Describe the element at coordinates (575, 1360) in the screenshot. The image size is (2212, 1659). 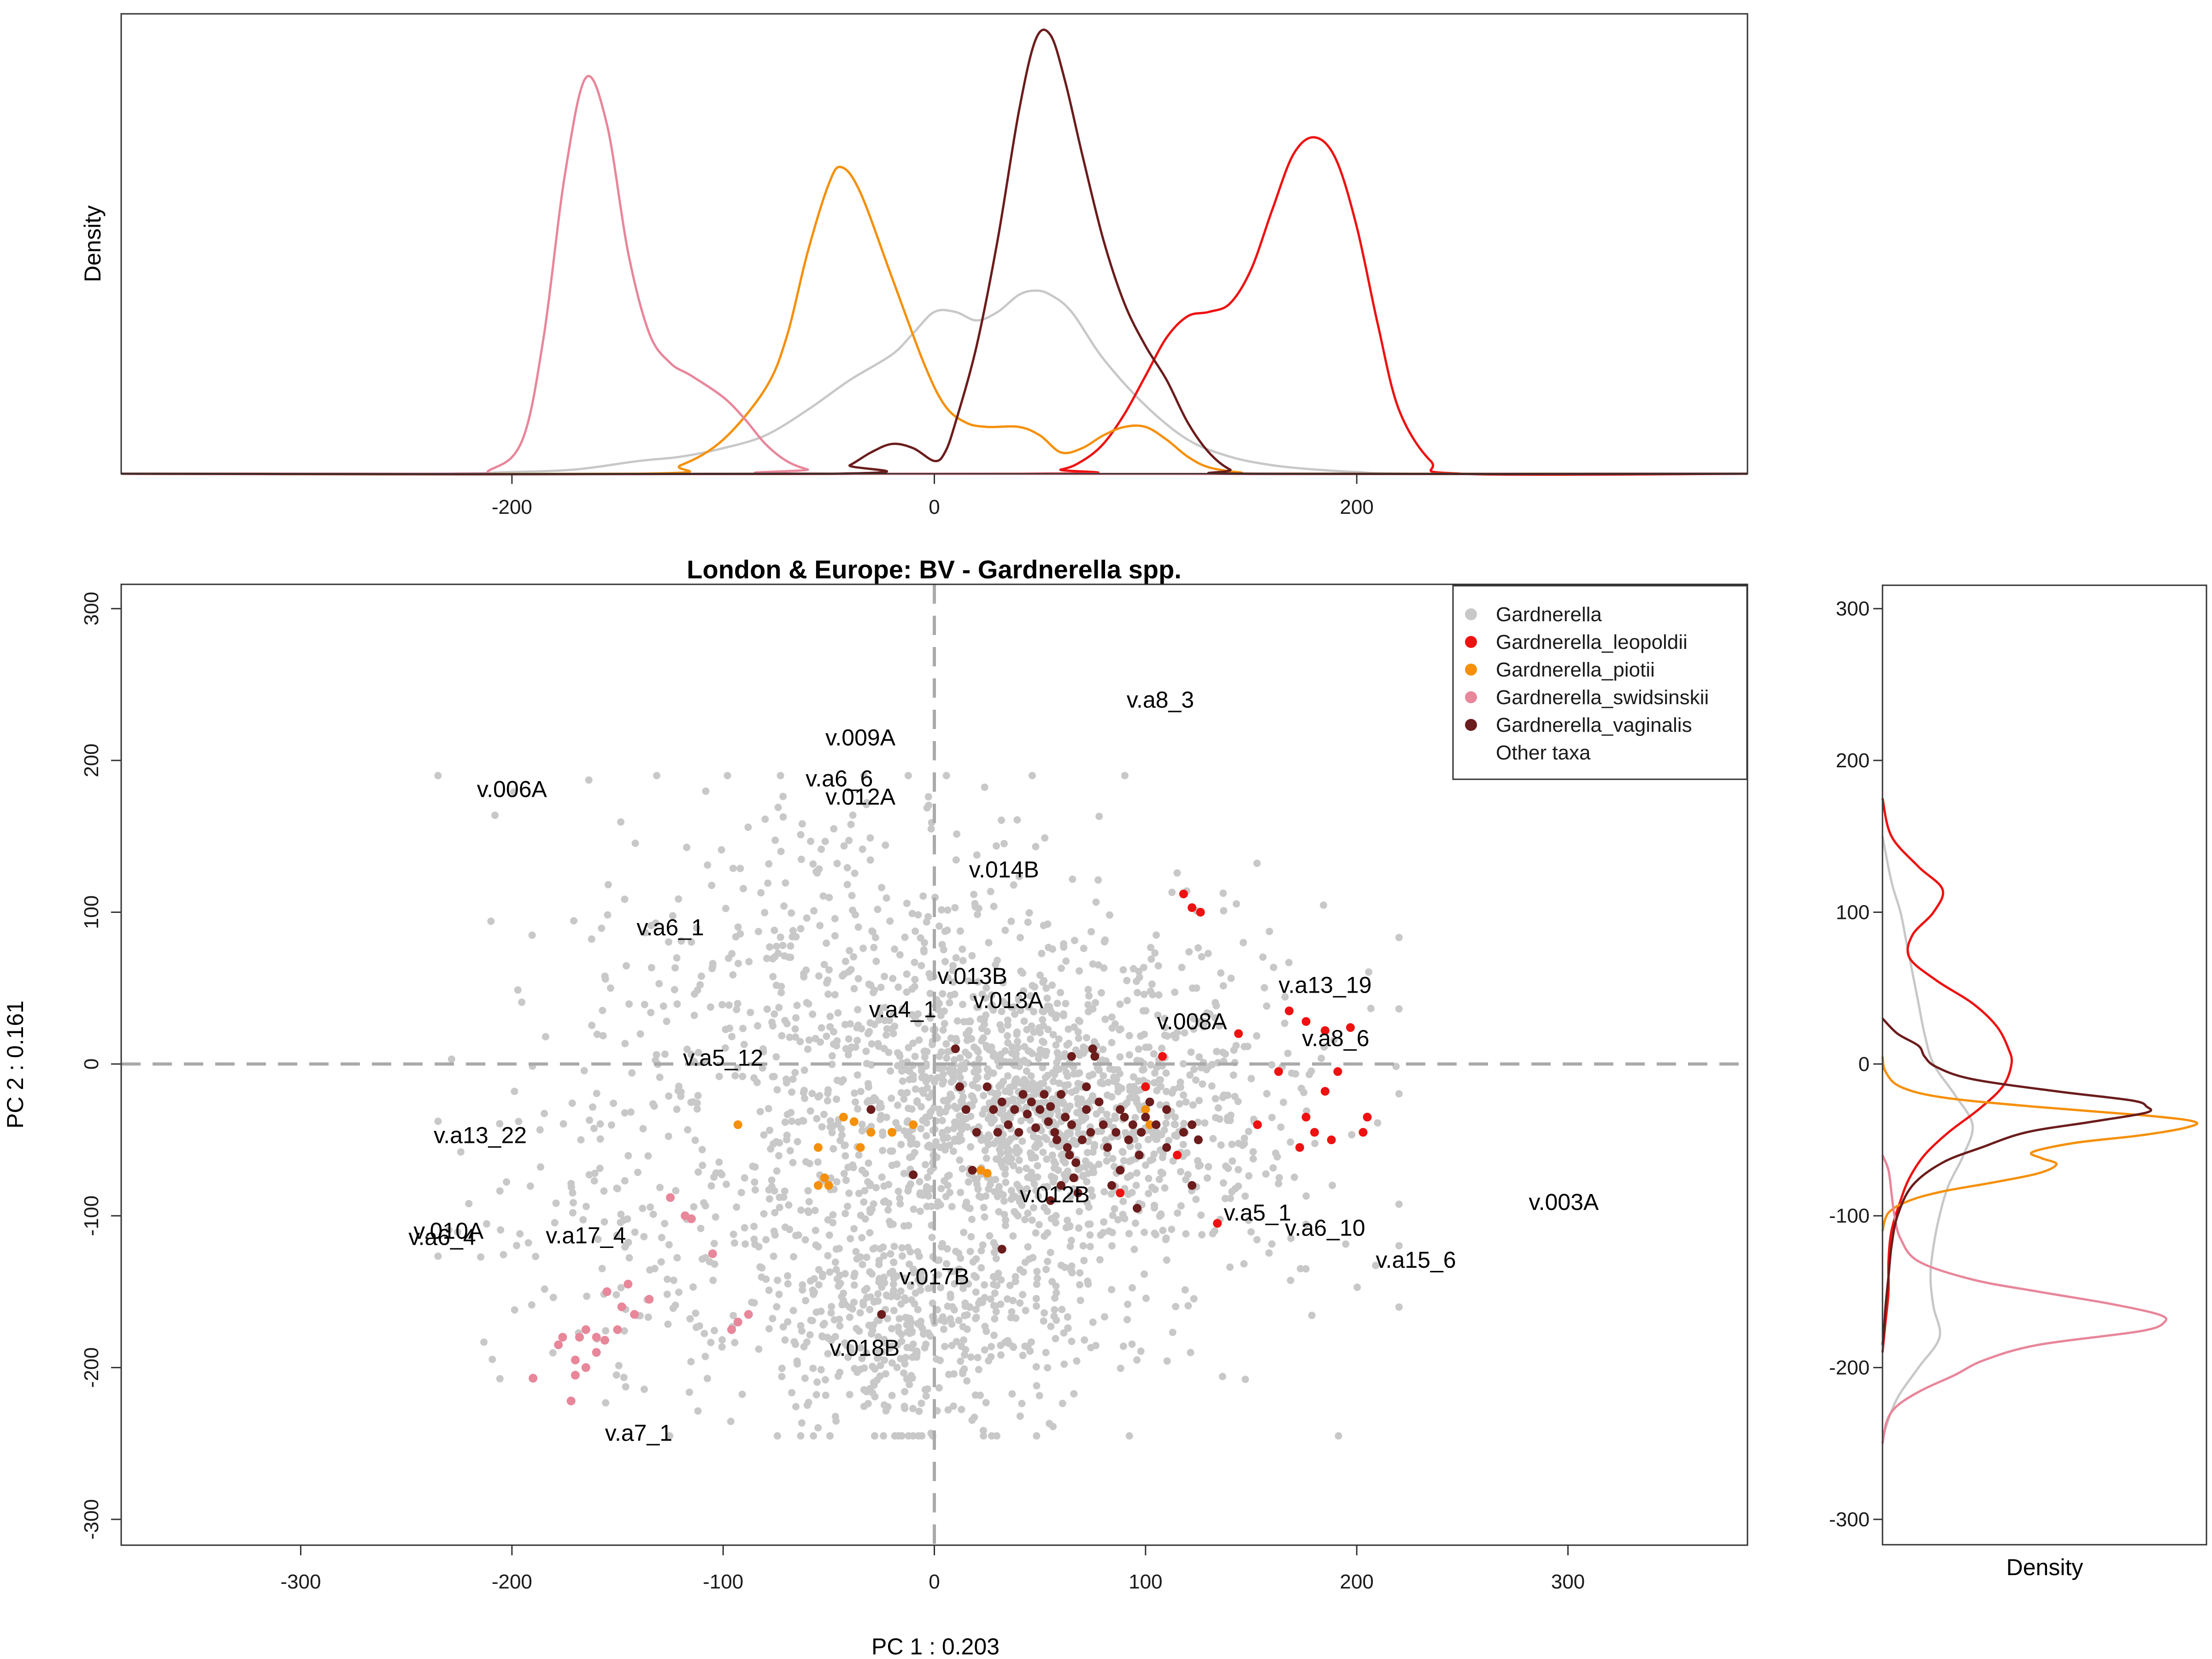
I see `gardnerella-swidsinskii-point` at that location.